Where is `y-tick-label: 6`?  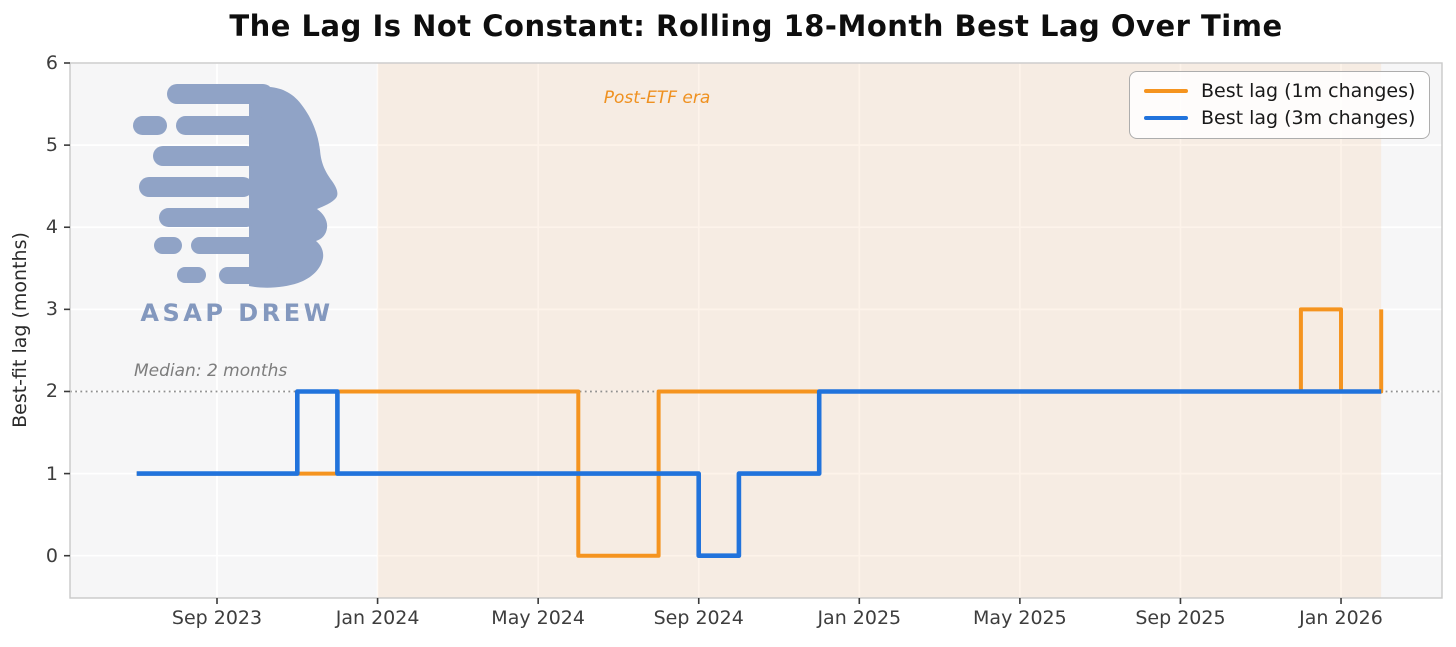 y-tick-label: 6 is located at coordinates (51, 63).